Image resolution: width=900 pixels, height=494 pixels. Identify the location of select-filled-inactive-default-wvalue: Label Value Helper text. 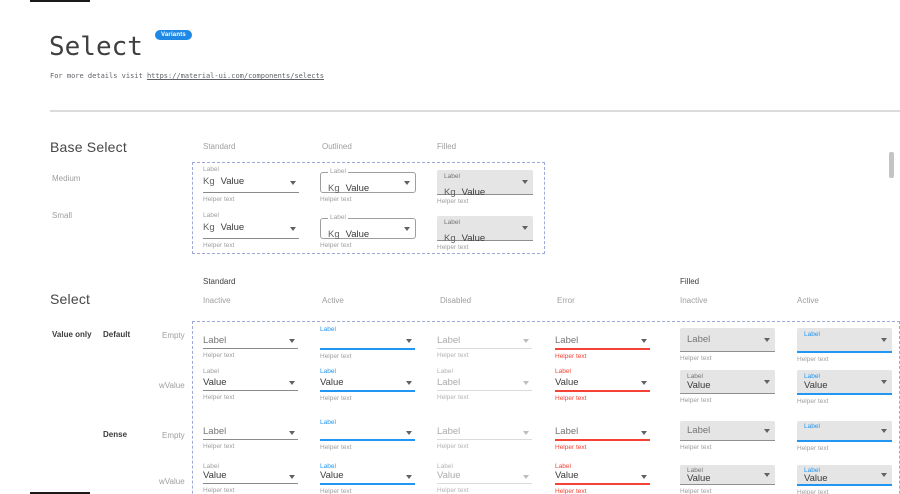
(727, 386).